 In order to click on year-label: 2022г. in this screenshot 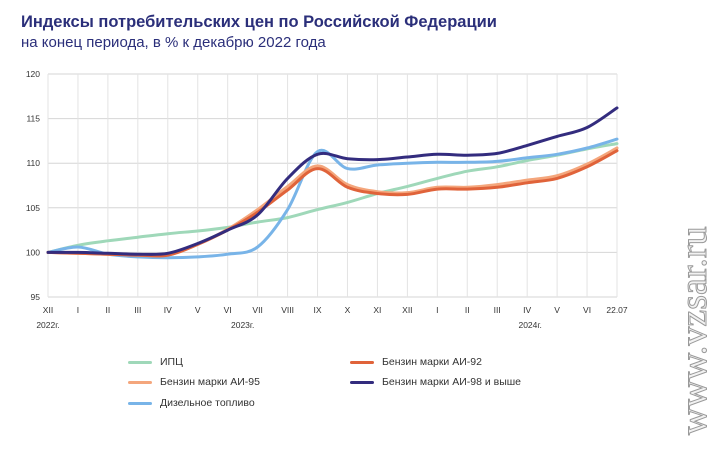, I will do `click(47, 325)`.